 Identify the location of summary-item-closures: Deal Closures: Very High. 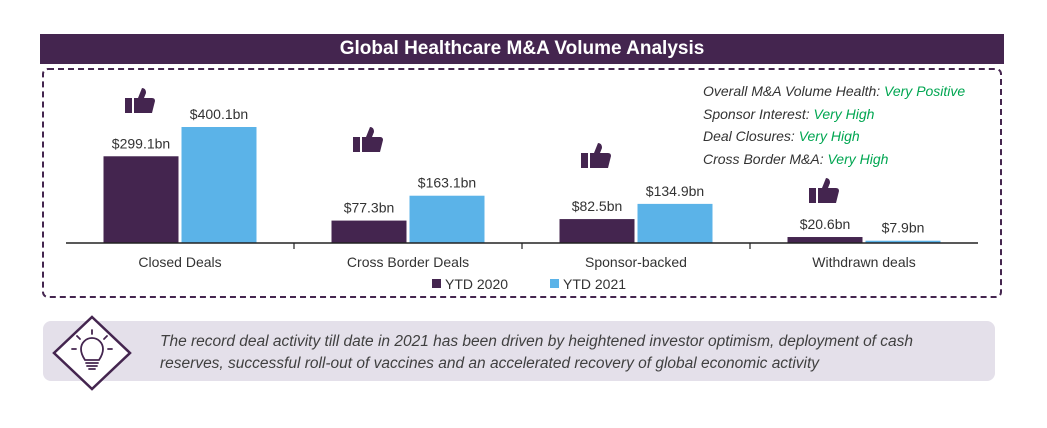
(834, 136).